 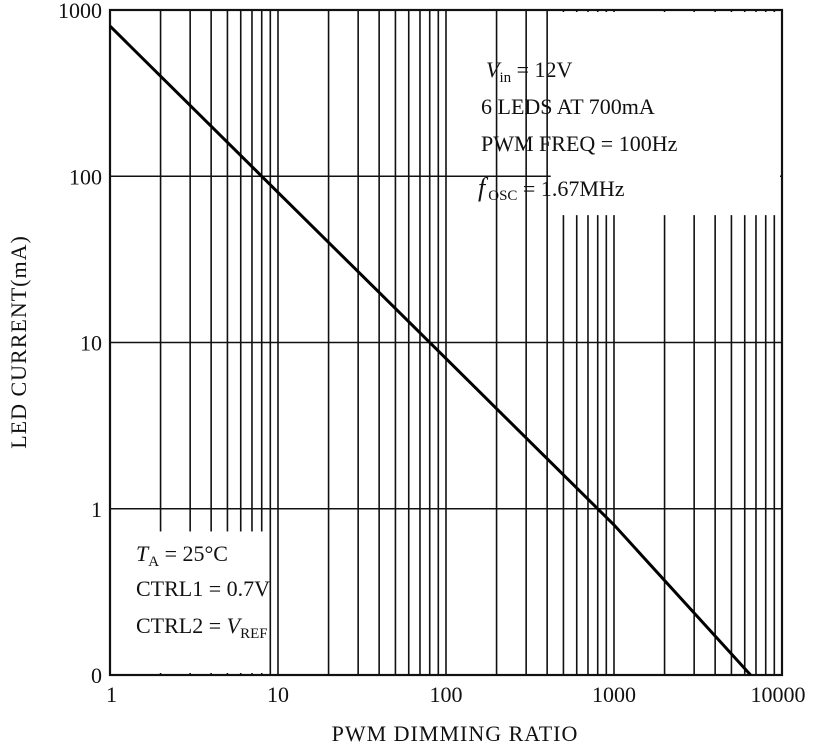 What do you see at coordinates (18, 342) in the screenshot?
I see `y-axis-title: LED CURRENT(mA)` at bounding box center [18, 342].